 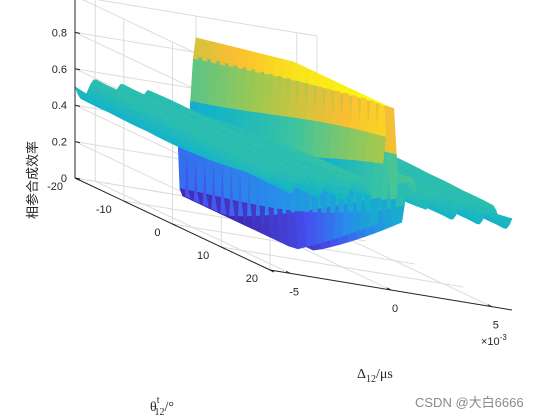 I want to click on x-tick-label: 0, so click(x=395, y=309).